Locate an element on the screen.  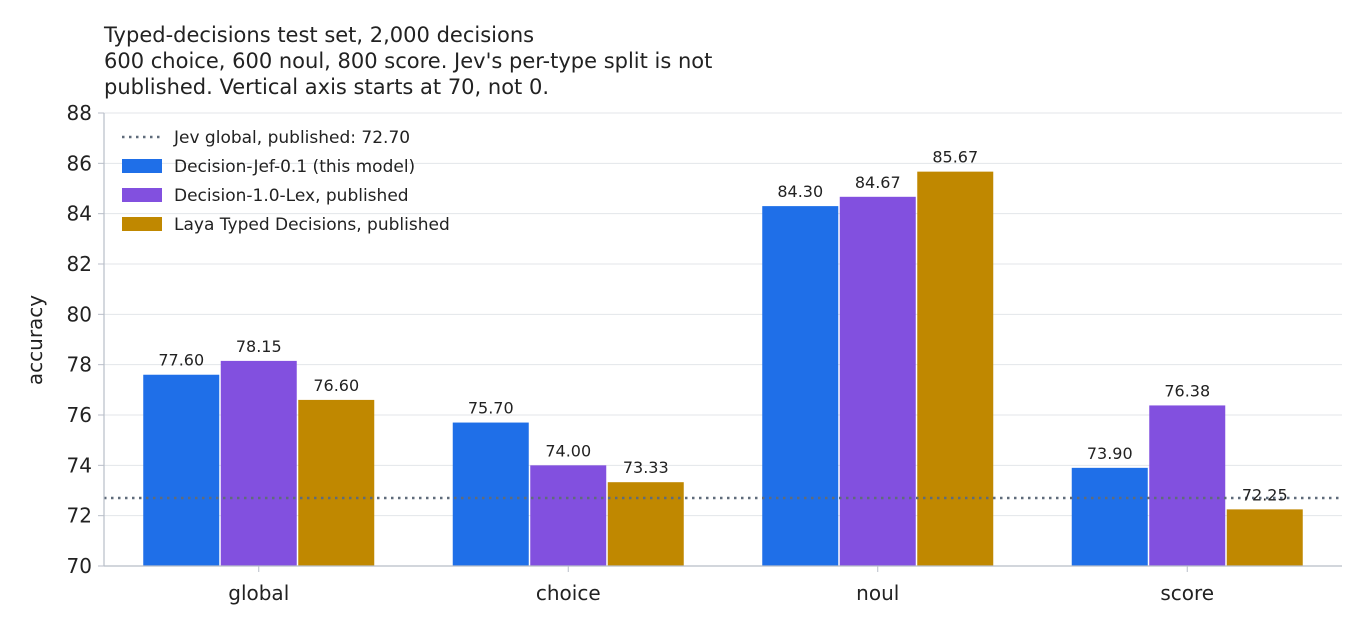
legend-label-2: Decision-1.0-Lex, published is located at coordinates (291, 196).